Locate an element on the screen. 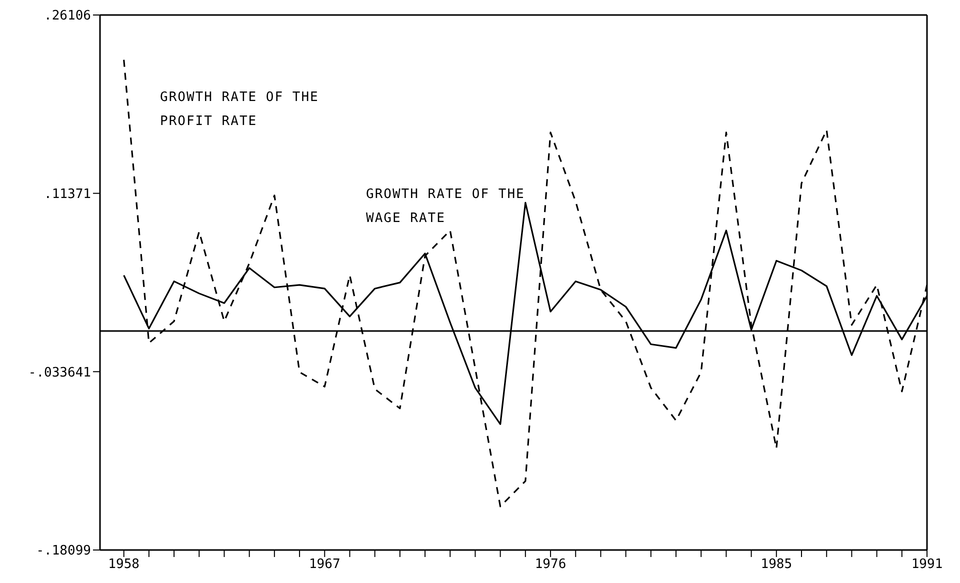 This screenshot has height=583, width=960. y-tick-label: -.18099 is located at coordinates (63, 551).